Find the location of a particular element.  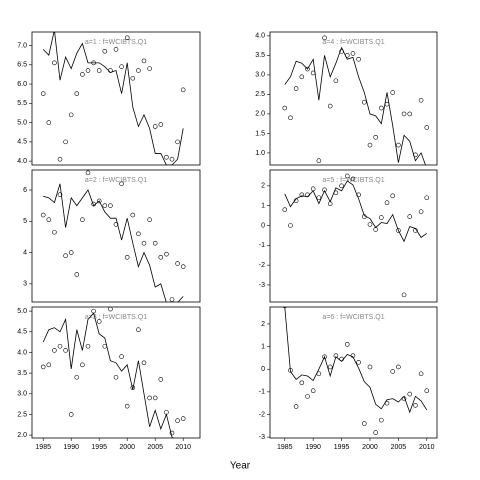

y-tick-label: 1 is located at coordinates (263, 206).